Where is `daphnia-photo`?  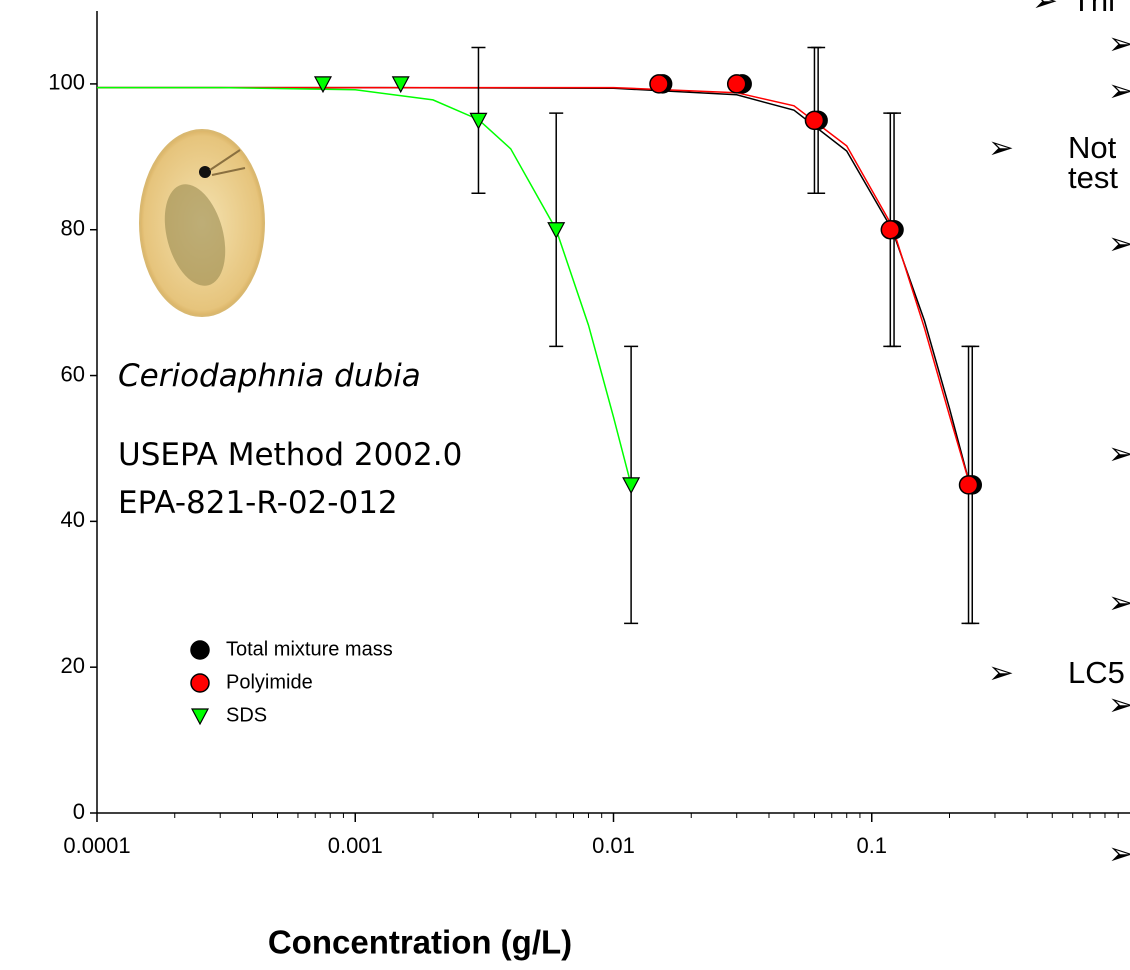
daphnia-photo is located at coordinates (202, 223).